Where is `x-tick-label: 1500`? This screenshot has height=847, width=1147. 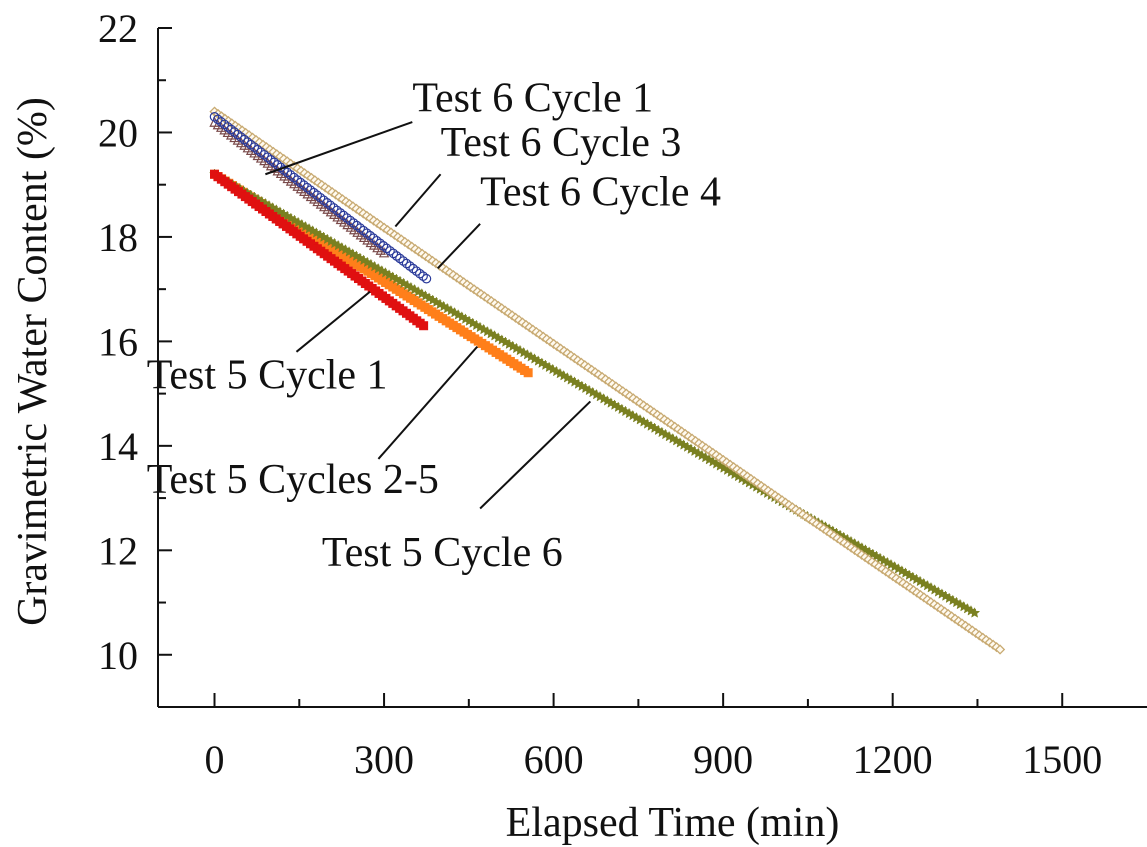 x-tick-label: 1500 is located at coordinates (1062, 759).